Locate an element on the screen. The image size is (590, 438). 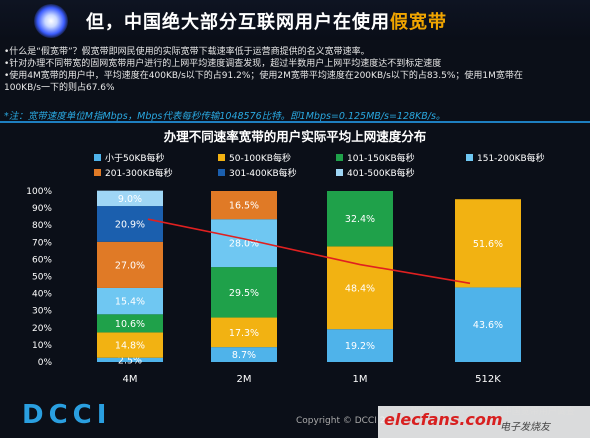
title-bar: 但，中国绝大部分互联网用户在使用假宽带 is located at coordinates (295, 20).